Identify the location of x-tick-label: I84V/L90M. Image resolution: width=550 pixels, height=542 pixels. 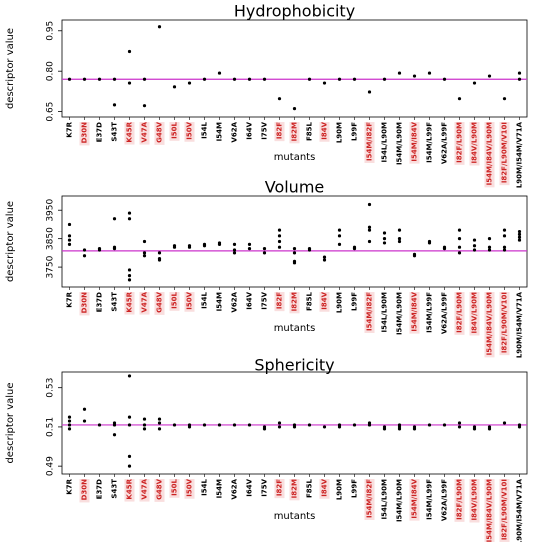
(475, 143).